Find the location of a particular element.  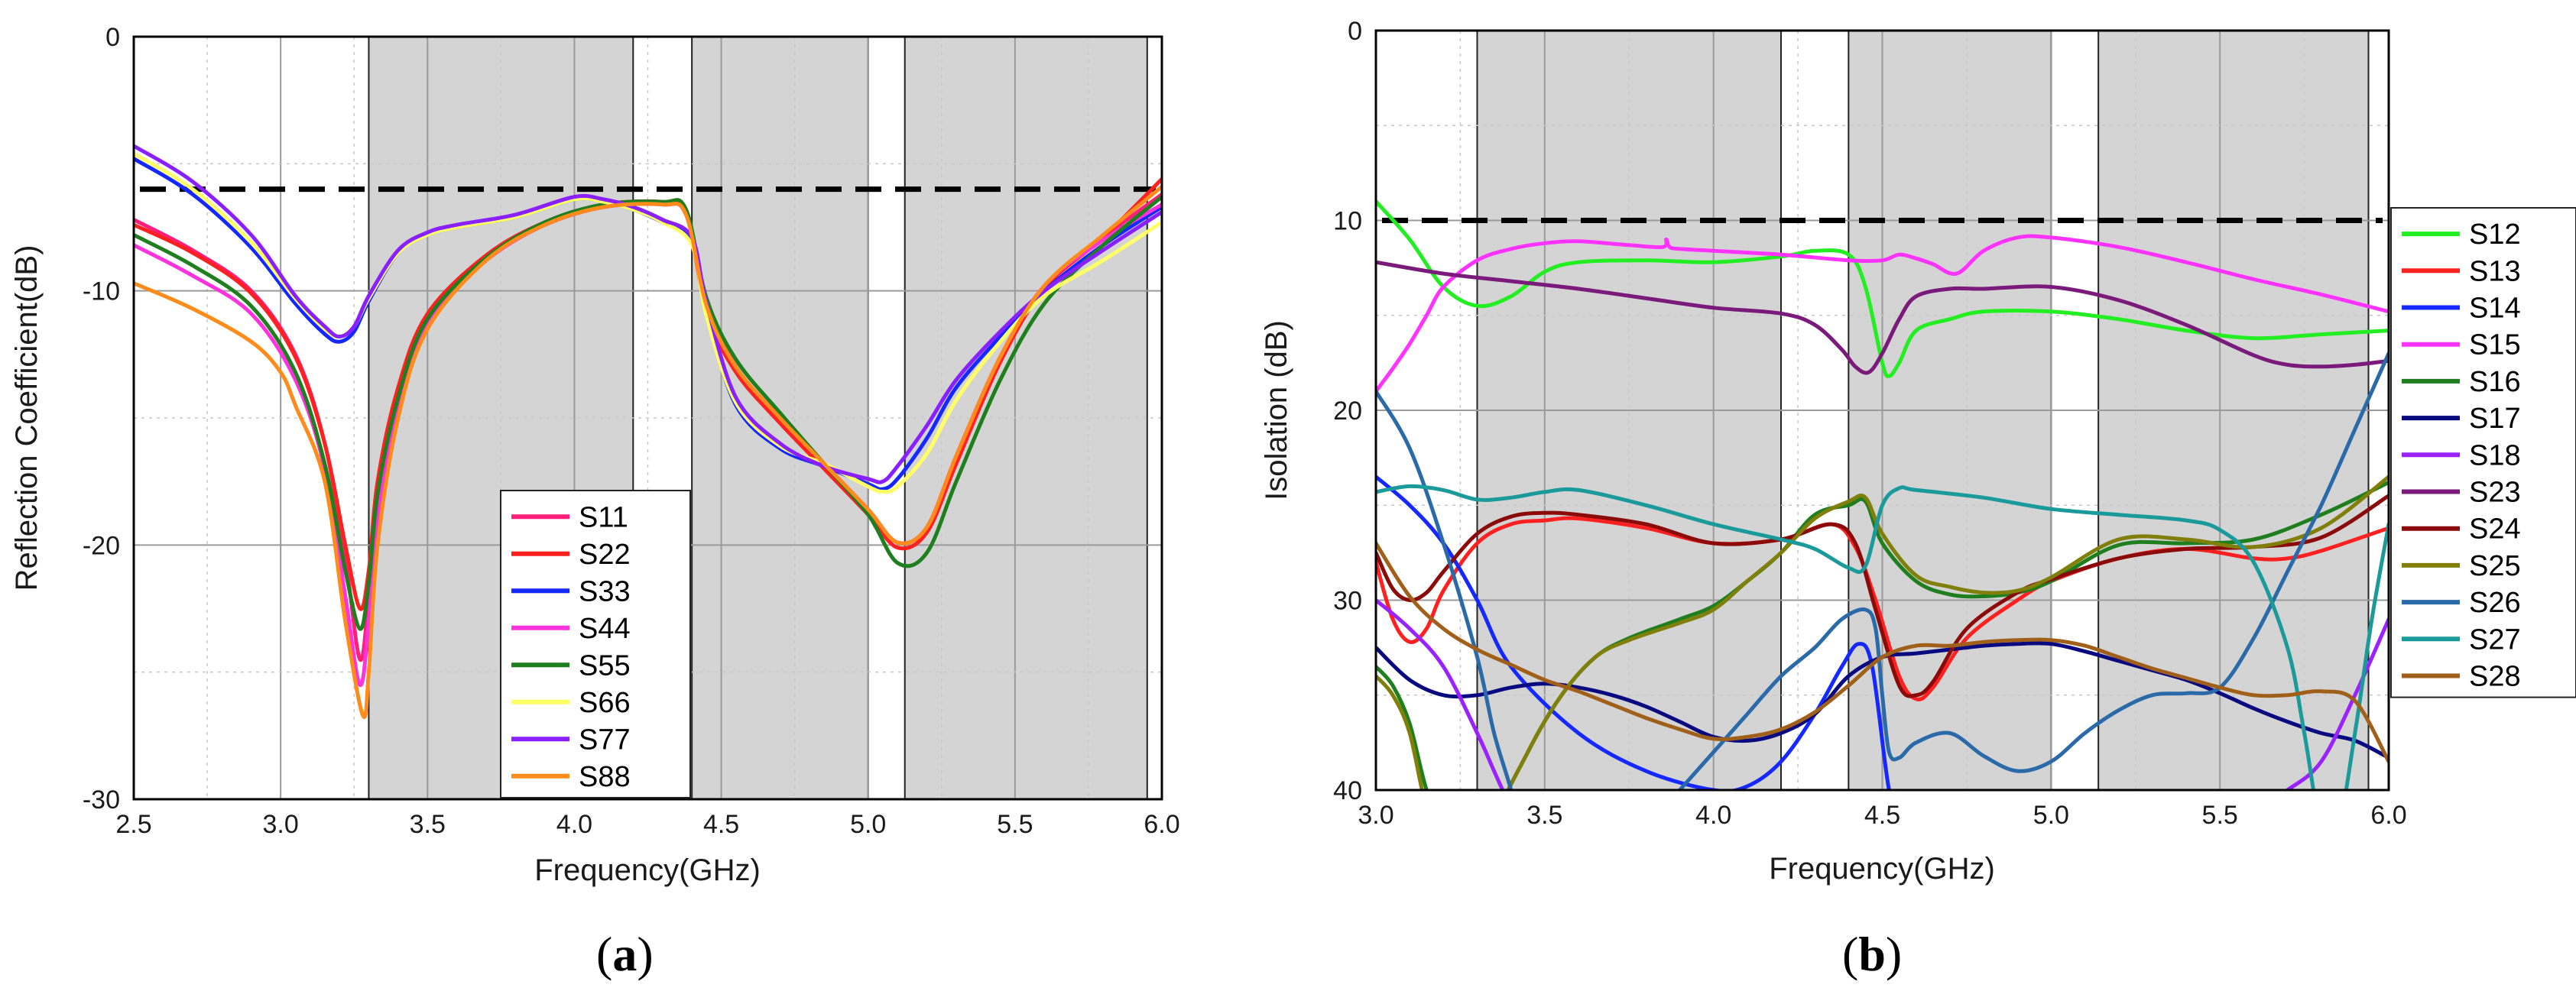

chart-b-panel-letter: b is located at coordinates (1872, 954).